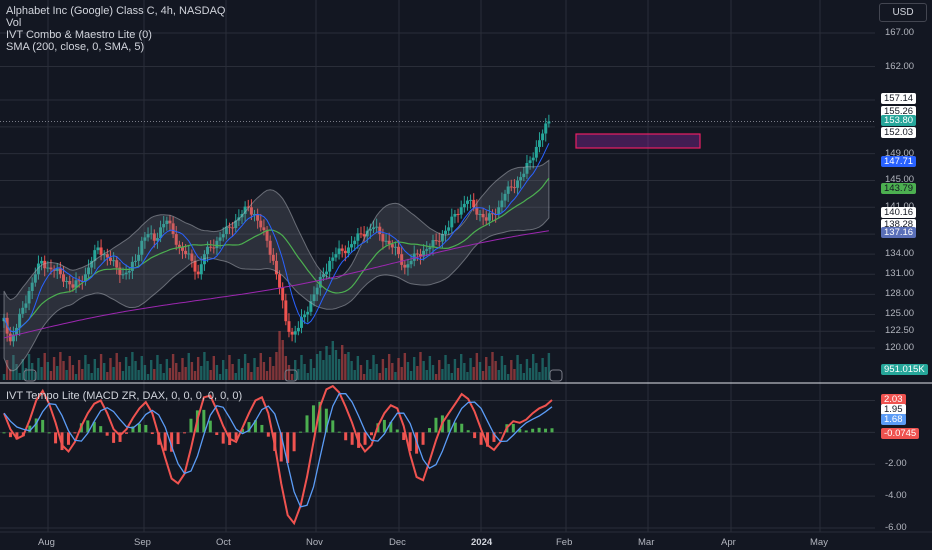  What do you see at coordinates (899, 188) in the screenshot?
I see `price-label-sma_mid: 143.79` at bounding box center [899, 188].